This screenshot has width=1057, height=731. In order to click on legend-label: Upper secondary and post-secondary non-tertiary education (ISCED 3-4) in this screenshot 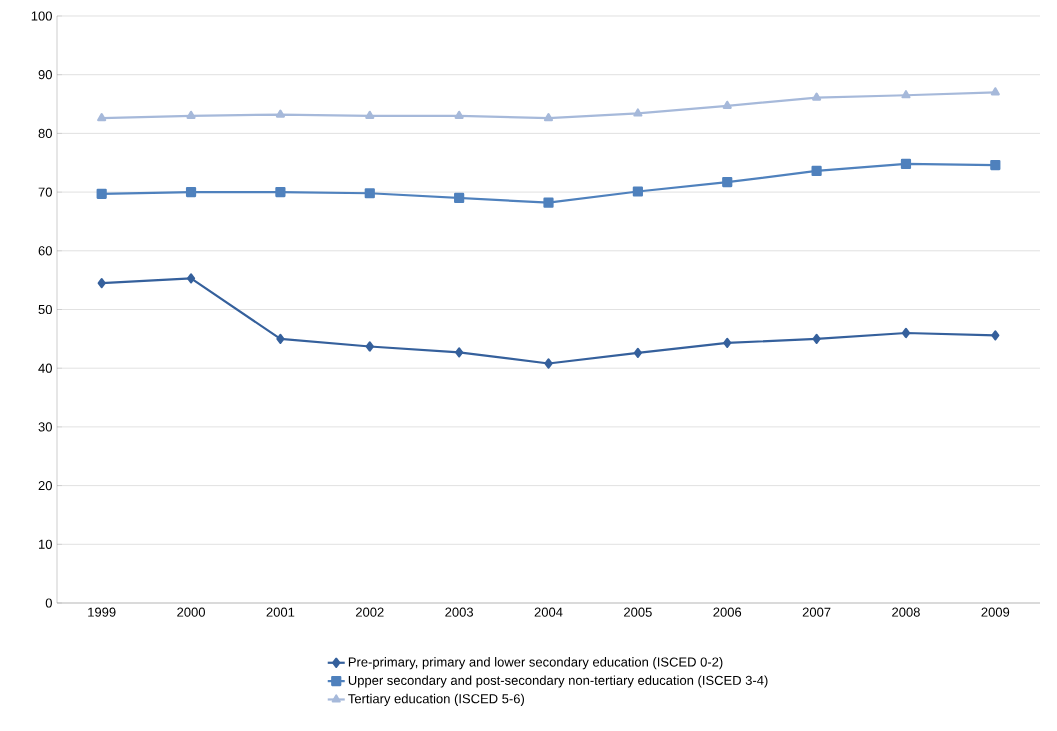, I will do `click(558, 681)`.